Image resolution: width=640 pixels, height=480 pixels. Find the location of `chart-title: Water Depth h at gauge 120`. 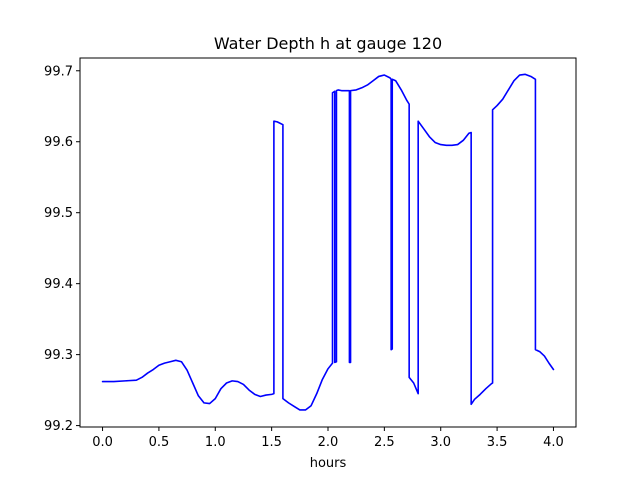

chart-title: Water Depth h at gauge 120 is located at coordinates (328, 43).